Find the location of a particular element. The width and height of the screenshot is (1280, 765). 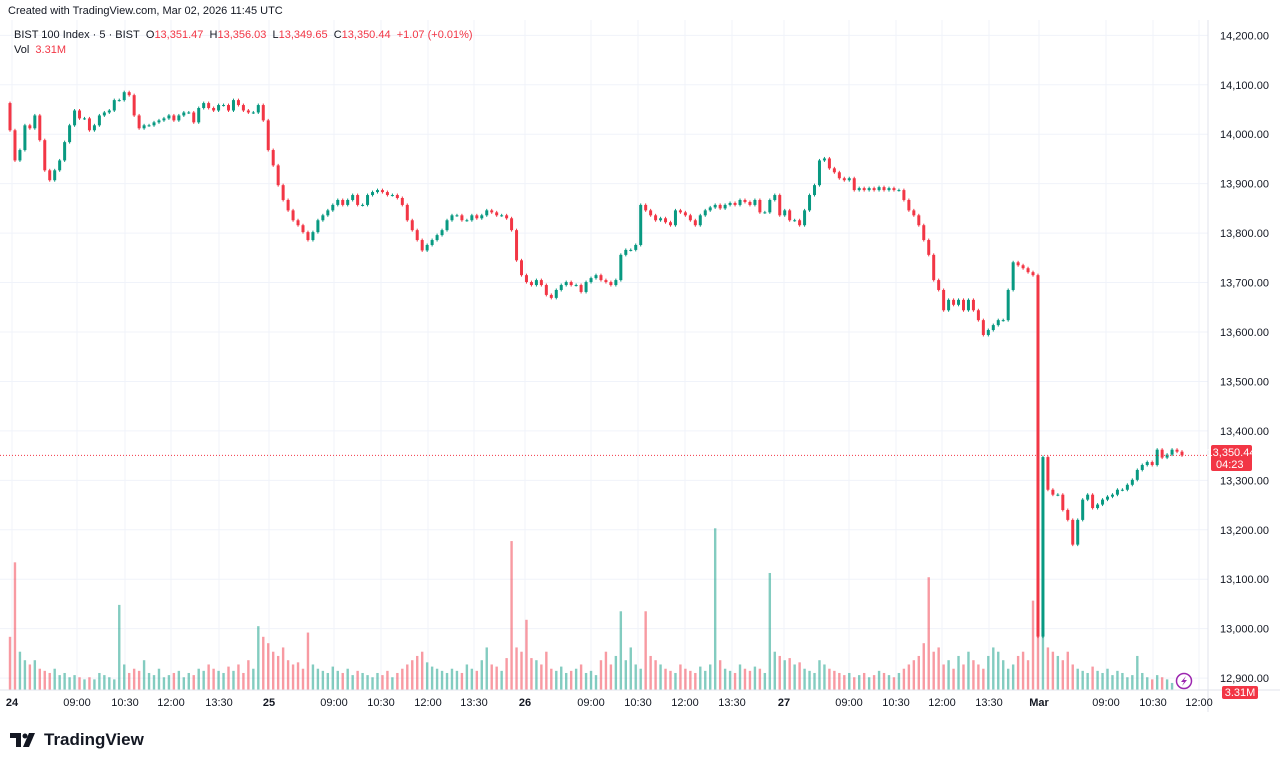

price-tick-label: 14,200.00 is located at coordinates (1244, 36).